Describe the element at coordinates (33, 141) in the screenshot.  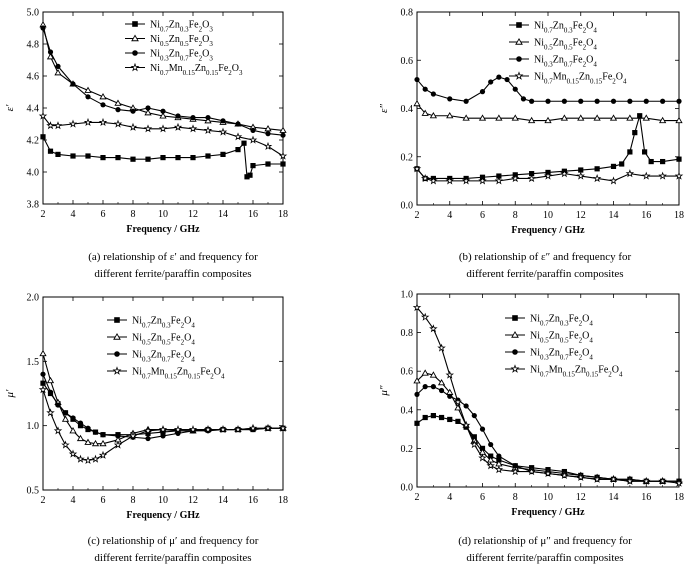
I see `y-tick-label: 4.2` at that location.